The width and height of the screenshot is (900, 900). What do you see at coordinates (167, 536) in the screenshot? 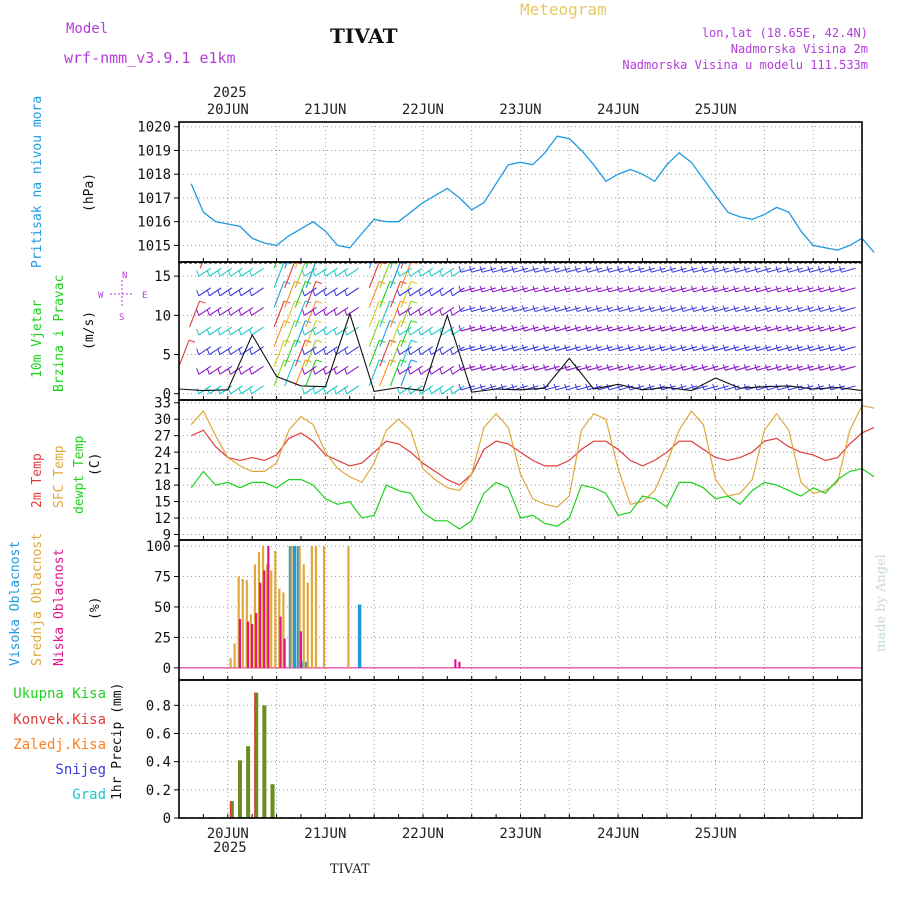
I see `y-tick-label: 9` at bounding box center [167, 536].